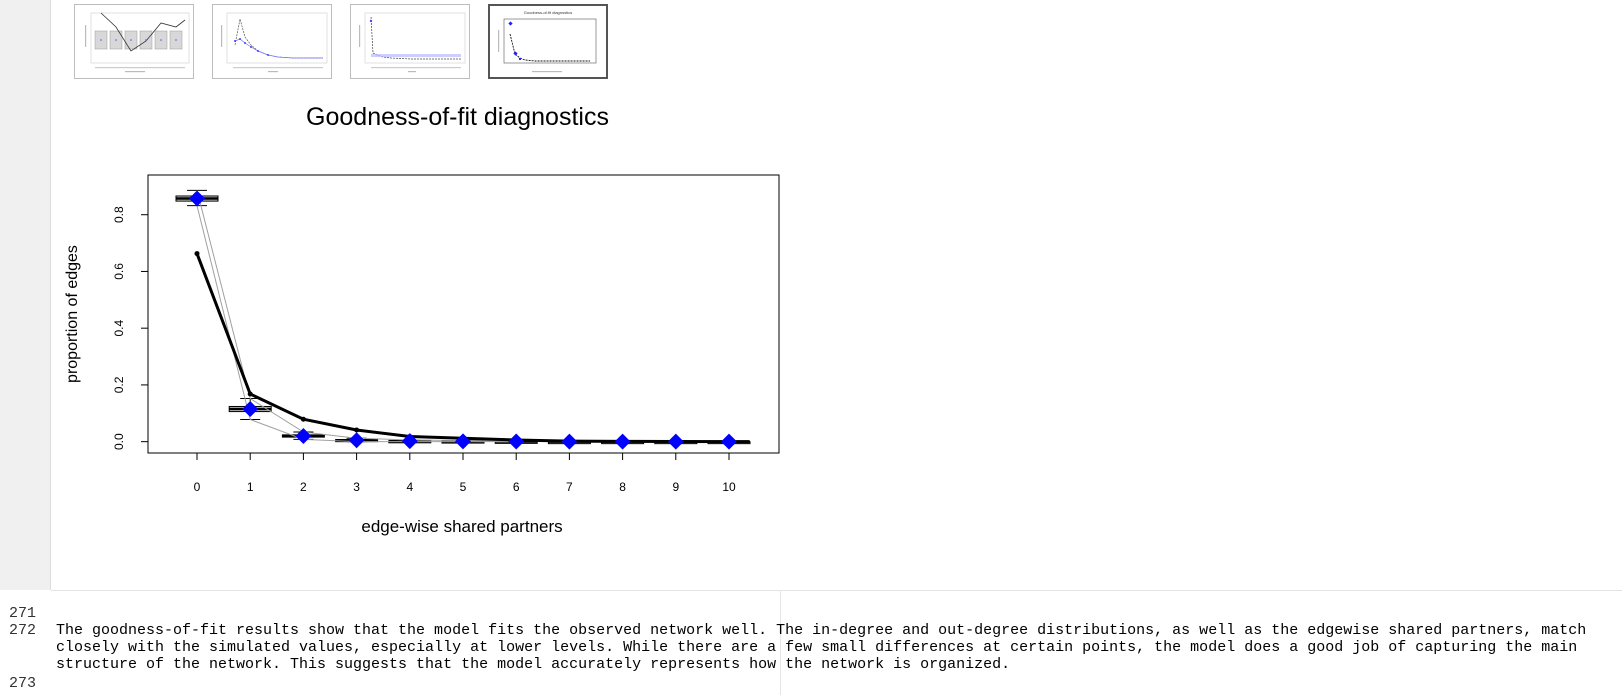  Describe the element at coordinates (356, 316) in the screenshot. I see `quantile-line` at that location.